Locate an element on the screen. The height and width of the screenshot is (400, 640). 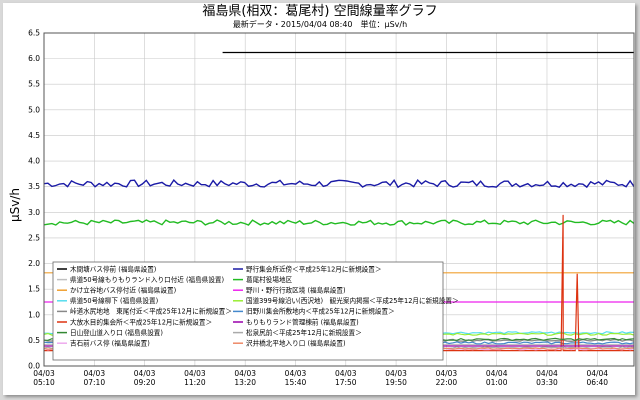
legend-label: かけ立谷地バス停付近 (福島県設置) is located at coordinates (123, 290).